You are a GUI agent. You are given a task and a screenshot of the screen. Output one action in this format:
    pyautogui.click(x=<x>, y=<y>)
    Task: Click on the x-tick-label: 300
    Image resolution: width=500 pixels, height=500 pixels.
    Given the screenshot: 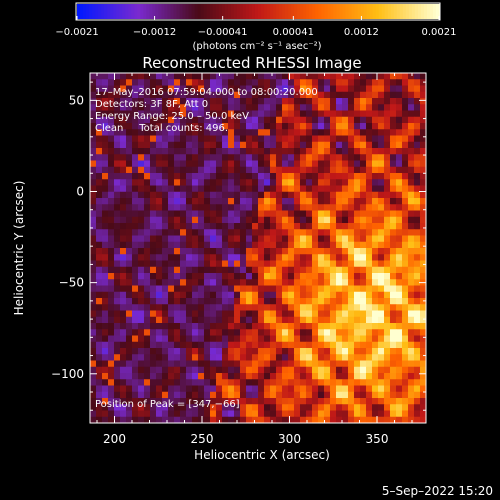 What is the action you would take?
    pyautogui.click(x=289, y=439)
    